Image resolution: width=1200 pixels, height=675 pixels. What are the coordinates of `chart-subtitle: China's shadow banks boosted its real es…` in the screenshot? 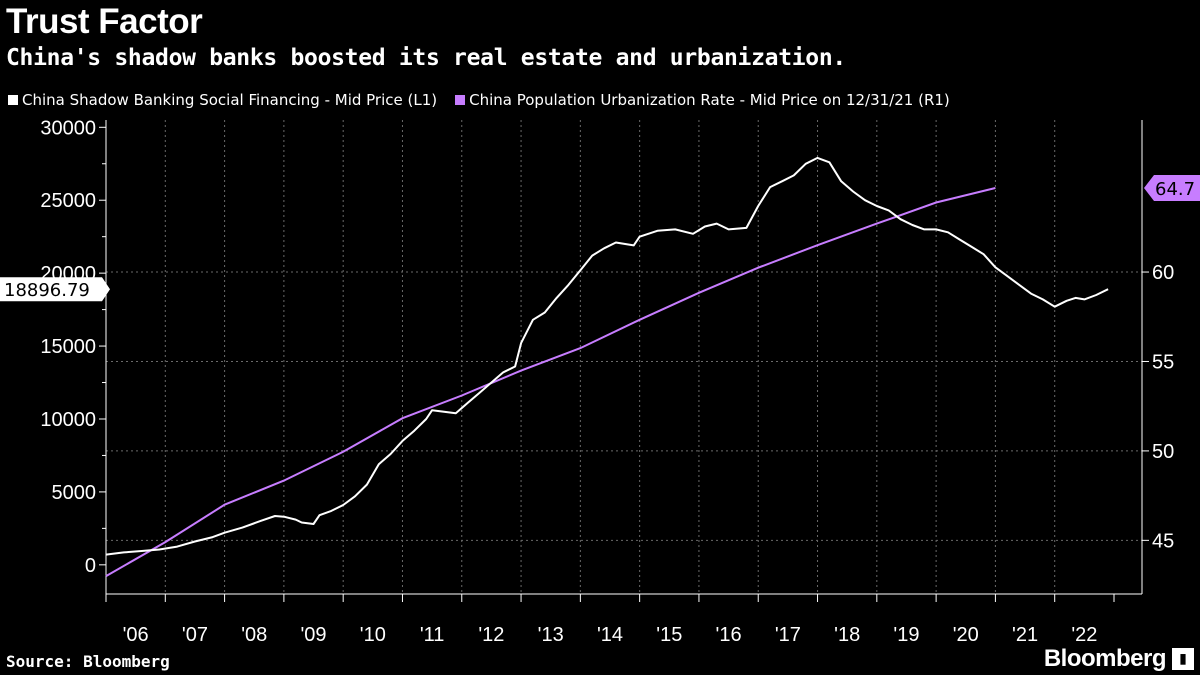 It's located at (426, 58).